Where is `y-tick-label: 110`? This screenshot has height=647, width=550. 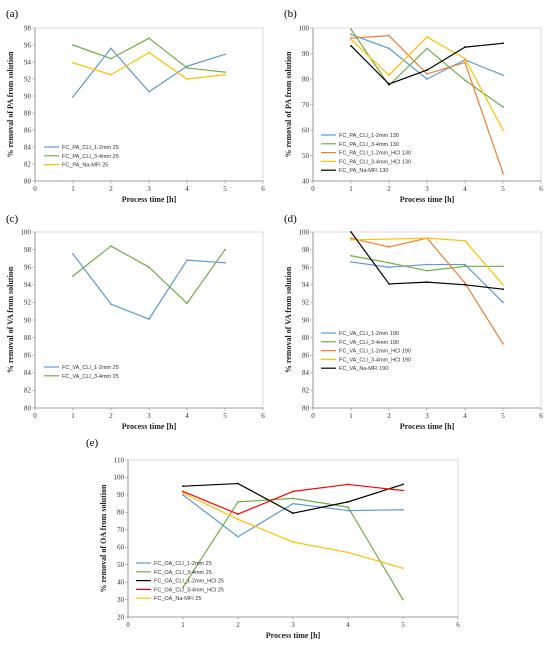
y-tick-label: 110 is located at coordinates (119, 460).